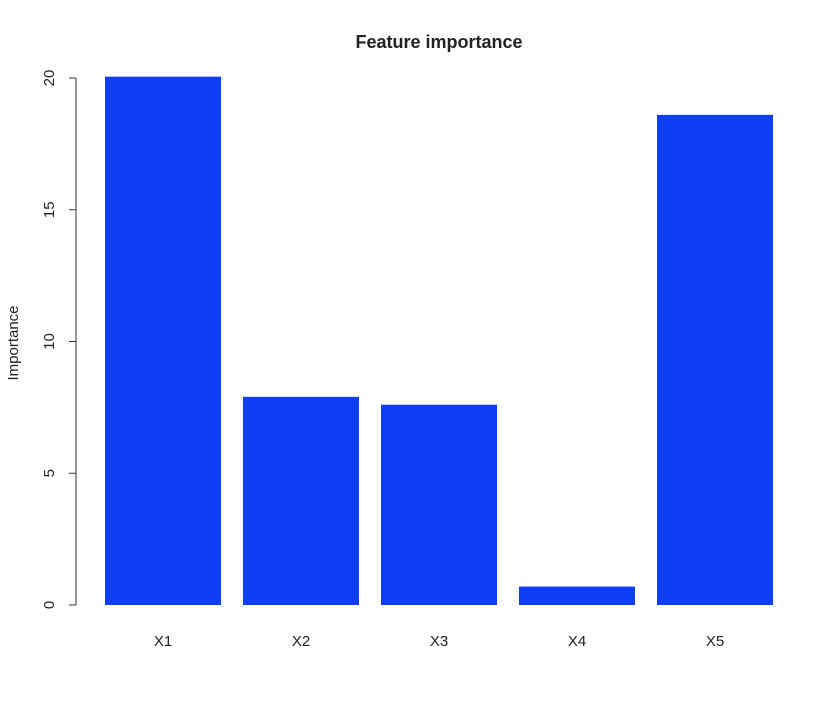 The image size is (840, 709). Describe the element at coordinates (49, 341) in the screenshot. I see `y-tick-label-10: 10` at that location.